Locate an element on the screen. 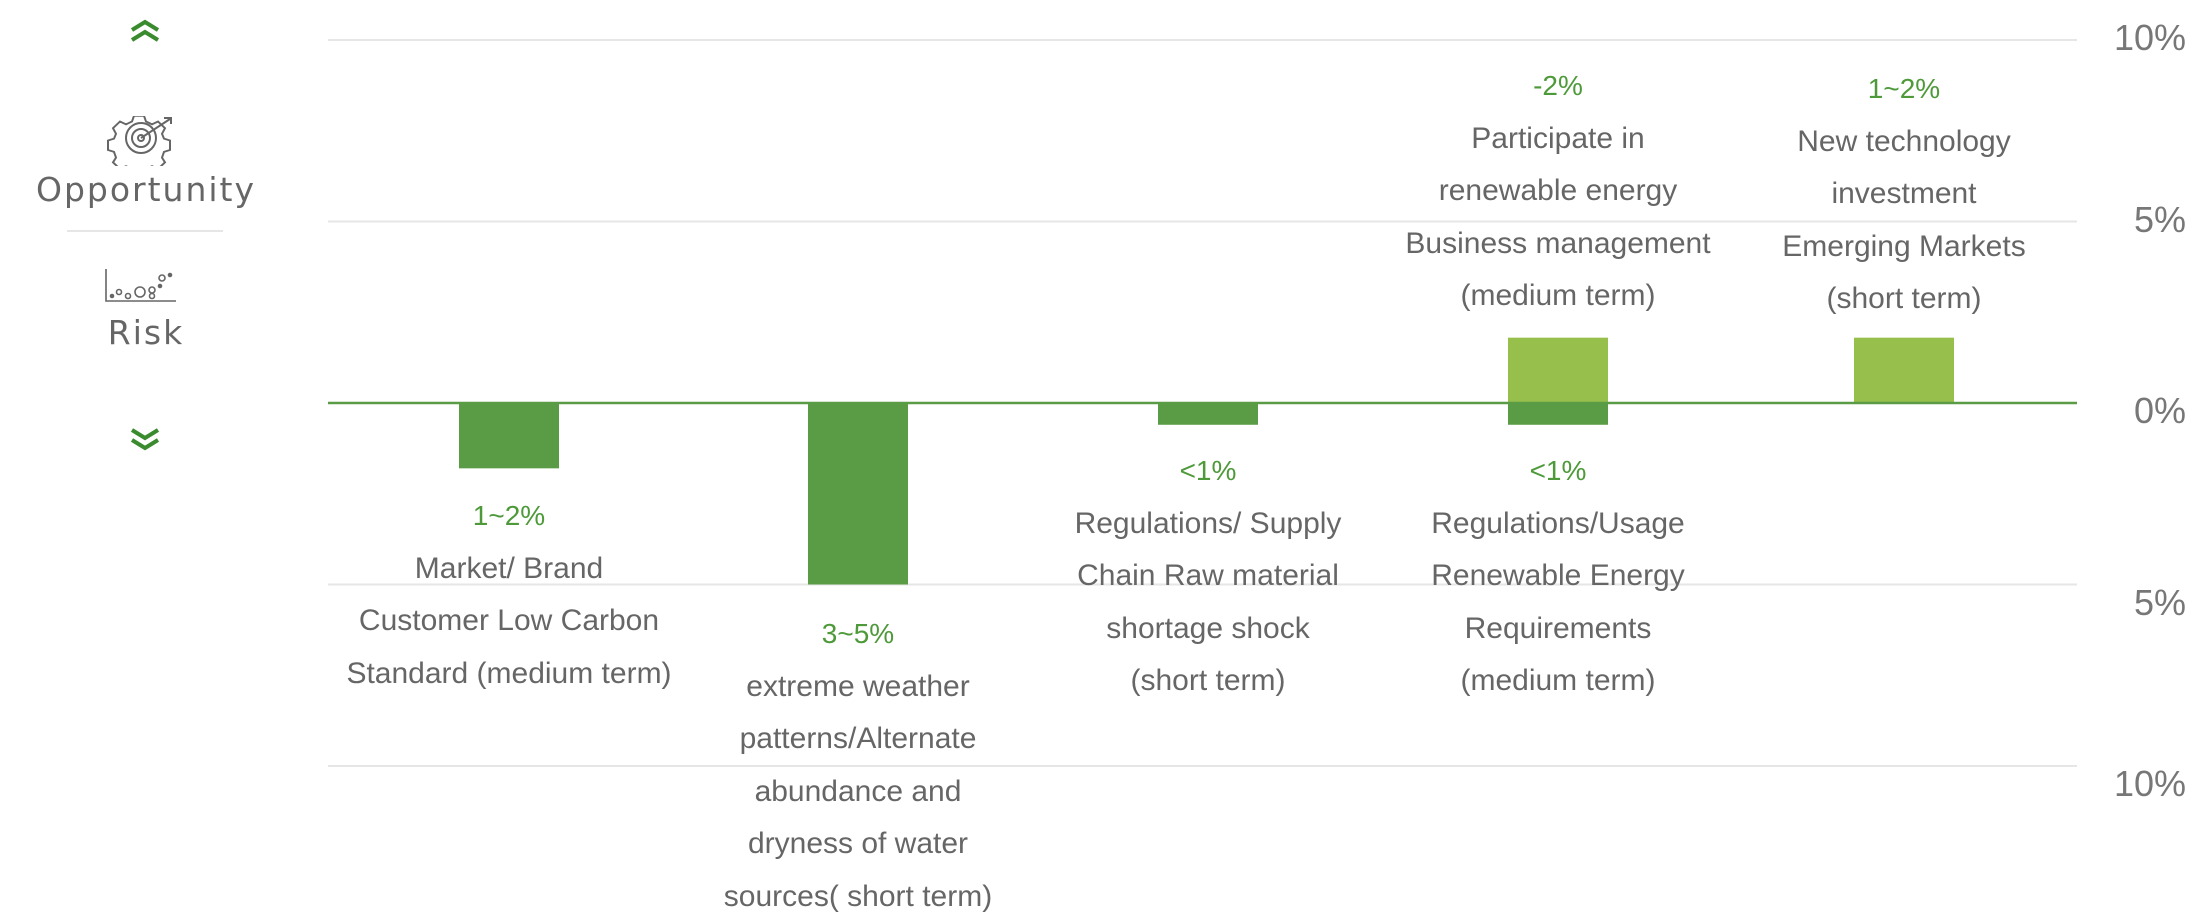 The height and width of the screenshot is (923, 2186). category-label-line: Business management is located at coordinates (1558, 244).